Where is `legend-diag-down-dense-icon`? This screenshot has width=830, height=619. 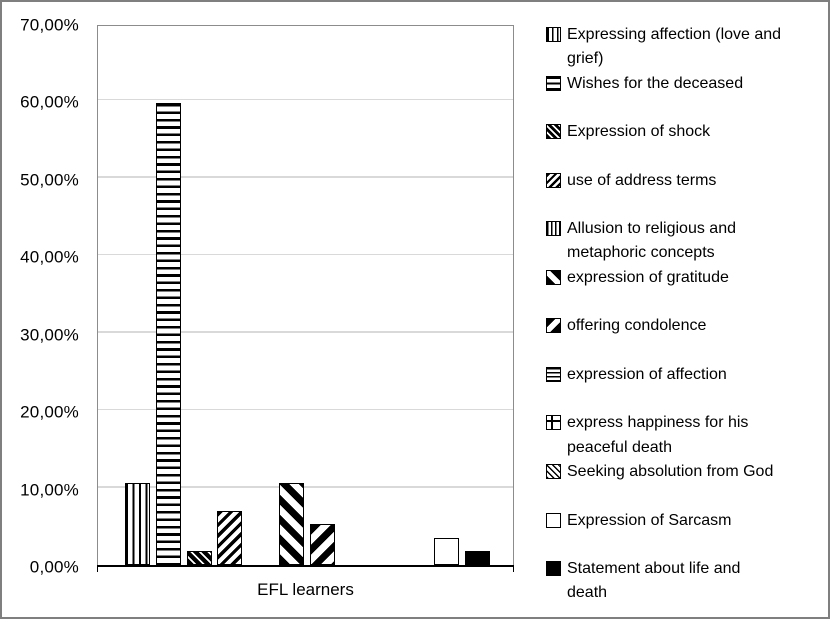
legend-diag-down-dense-icon is located at coordinates (553, 132).